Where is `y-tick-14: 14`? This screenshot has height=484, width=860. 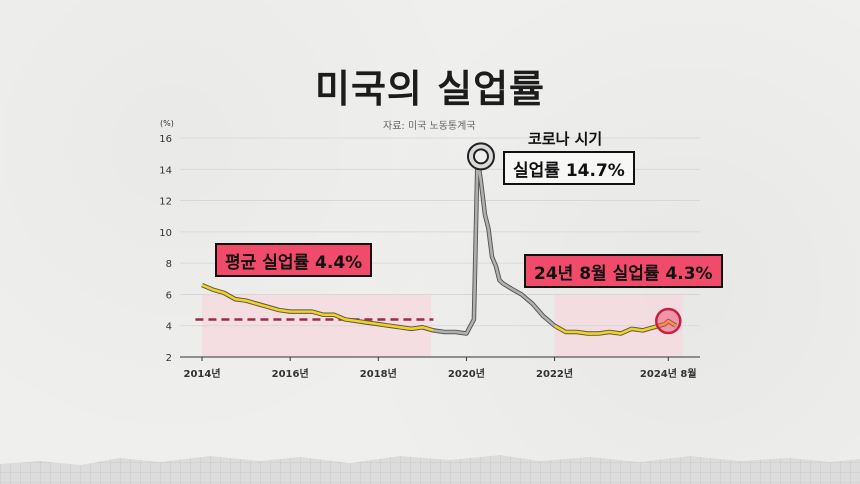
y-tick-14: 14 is located at coordinates (165, 170).